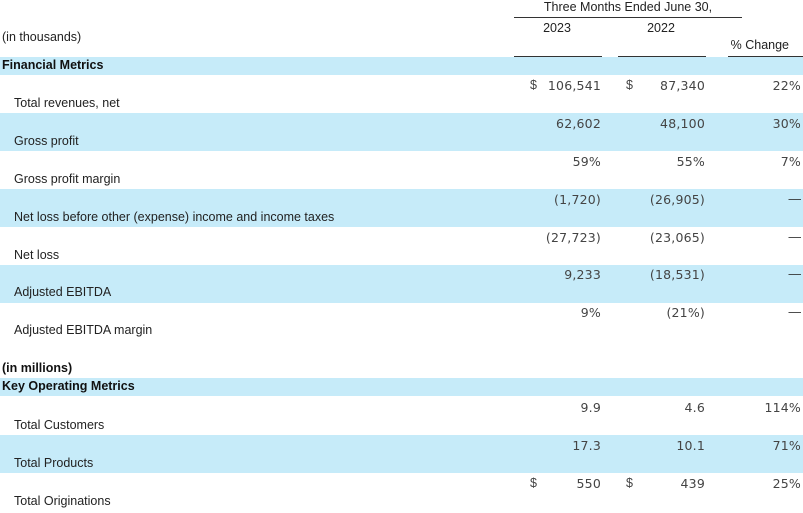 The height and width of the screenshot is (513, 803). Describe the element at coordinates (682, 85) in the screenshot. I see `value-2022: 87,340` at that location.